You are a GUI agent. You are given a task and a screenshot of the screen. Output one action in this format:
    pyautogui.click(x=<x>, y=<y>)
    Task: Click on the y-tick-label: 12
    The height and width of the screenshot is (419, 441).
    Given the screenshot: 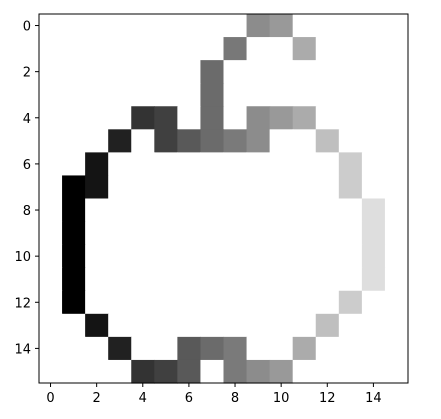 What is the action you would take?
    pyautogui.click(x=22, y=303)
    